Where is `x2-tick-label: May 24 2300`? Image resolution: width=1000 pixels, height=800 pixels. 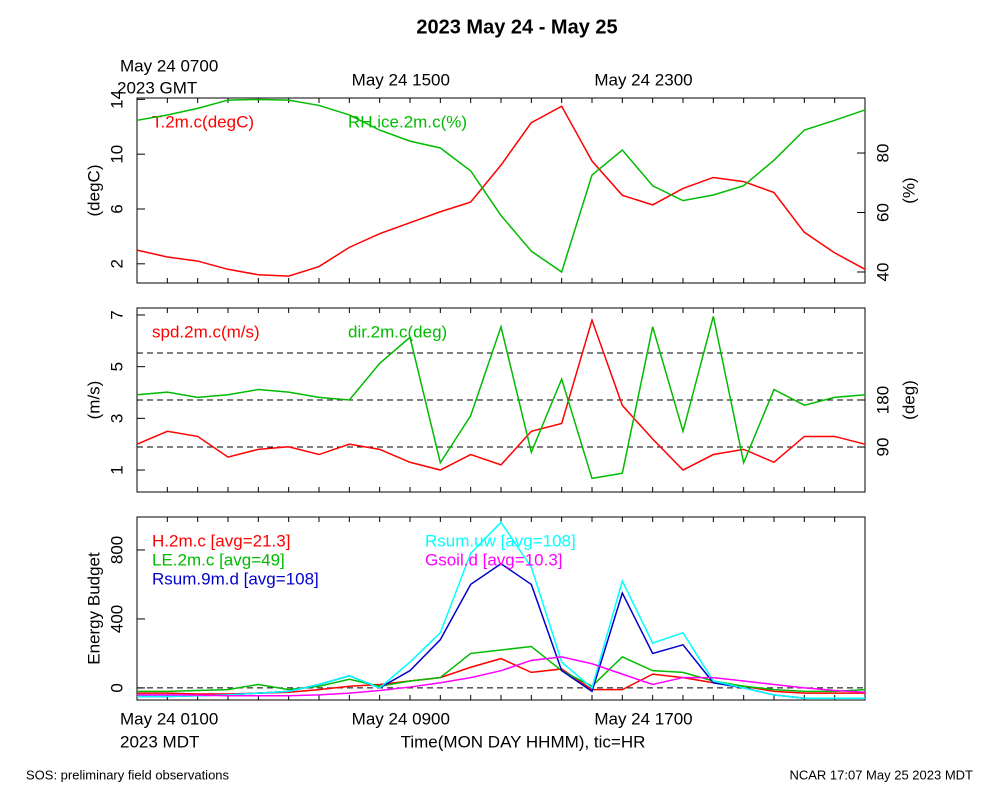
x2-tick-label: May 24 2300 is located at coordinates (643, 79).